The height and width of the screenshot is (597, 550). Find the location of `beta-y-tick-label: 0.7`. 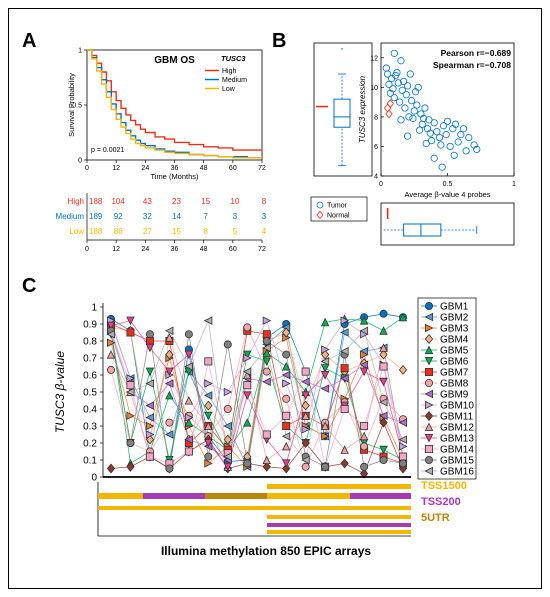

beta-y-tick-label: 0.7 is located at coordinates (90, 359).